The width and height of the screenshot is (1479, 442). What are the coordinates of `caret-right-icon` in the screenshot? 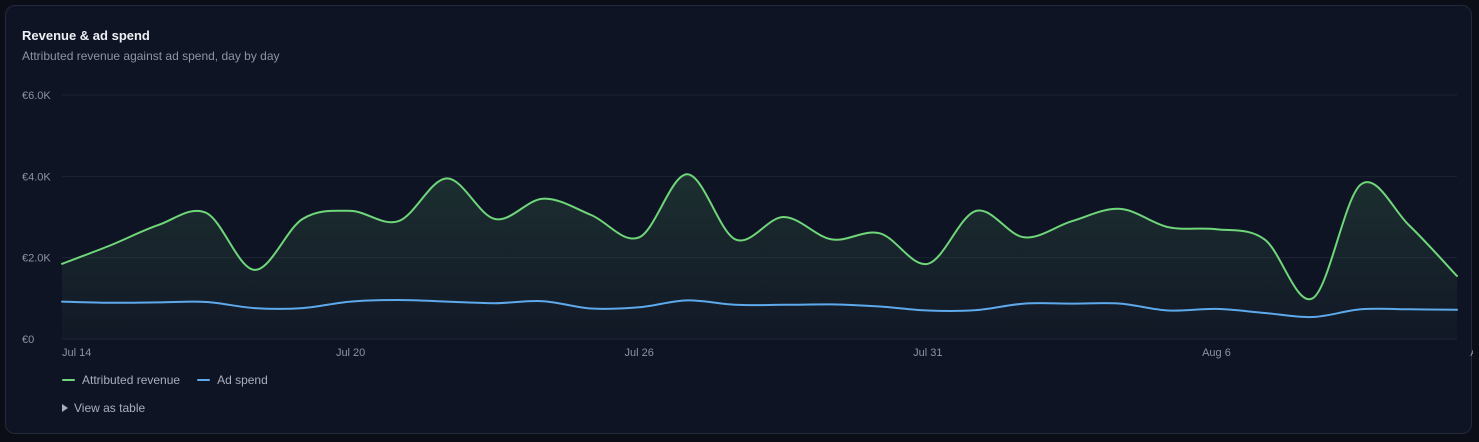 It's located at (65, 408).